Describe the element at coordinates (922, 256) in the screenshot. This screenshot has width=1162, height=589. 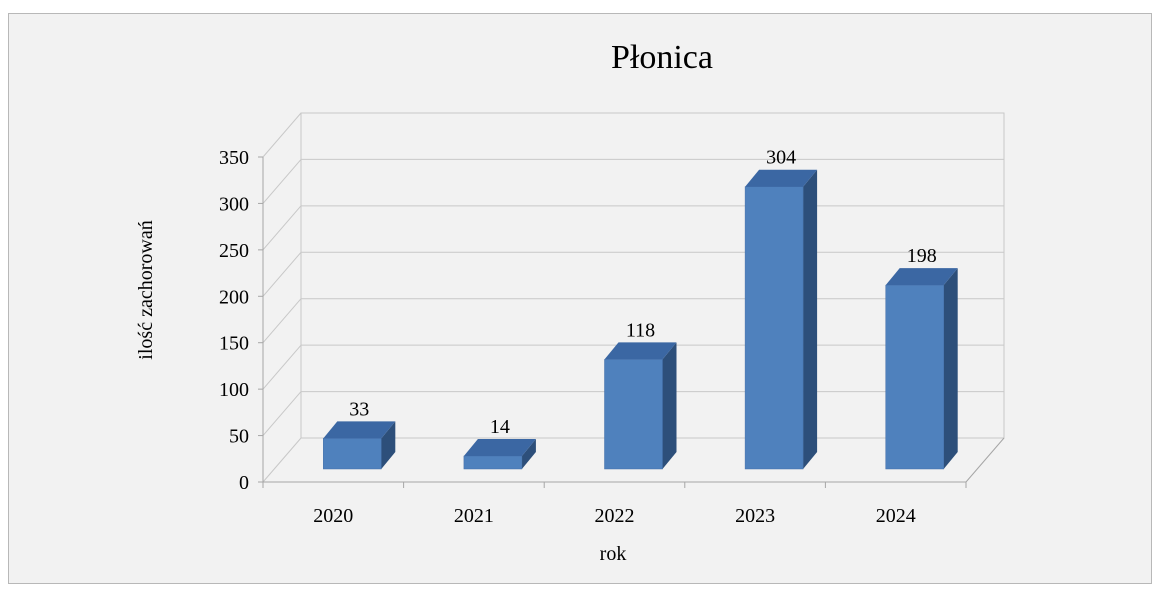
I see `data-label-2024: 198` at that location.